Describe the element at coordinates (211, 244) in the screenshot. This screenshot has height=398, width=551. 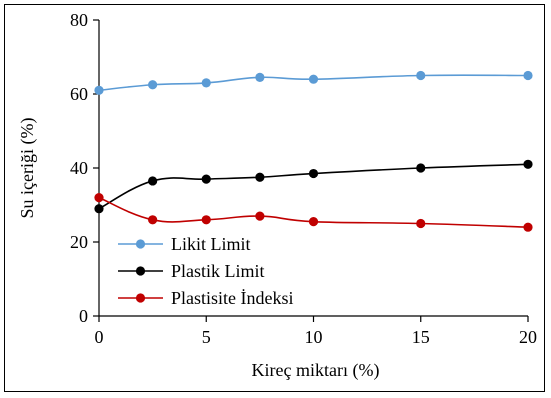
I see `legend-label: Likit Limit` at that location.